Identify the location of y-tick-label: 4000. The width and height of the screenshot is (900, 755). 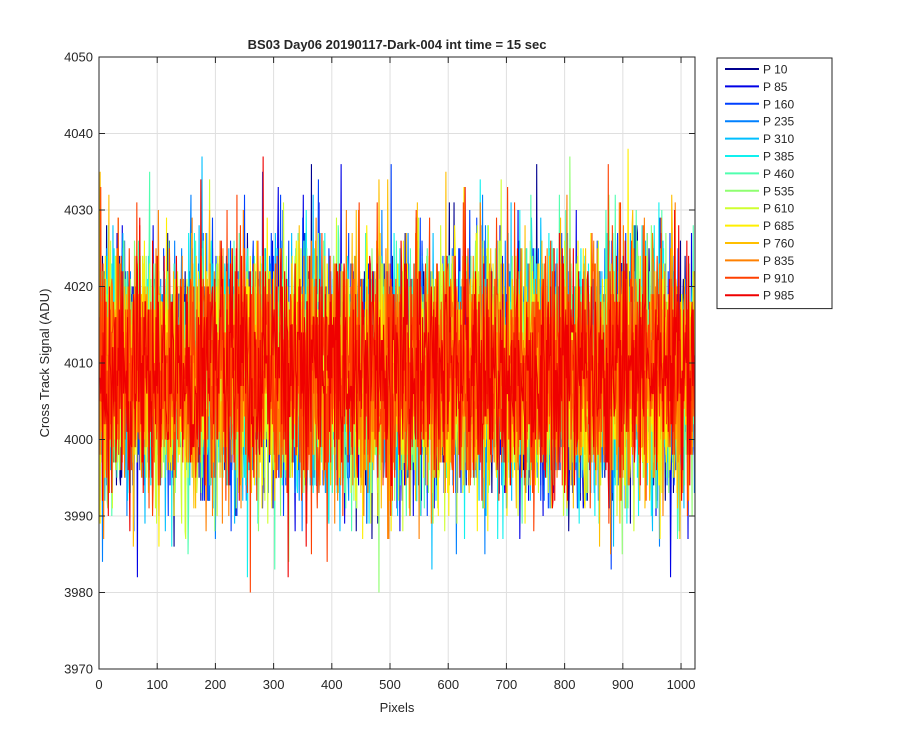
(78, 439).